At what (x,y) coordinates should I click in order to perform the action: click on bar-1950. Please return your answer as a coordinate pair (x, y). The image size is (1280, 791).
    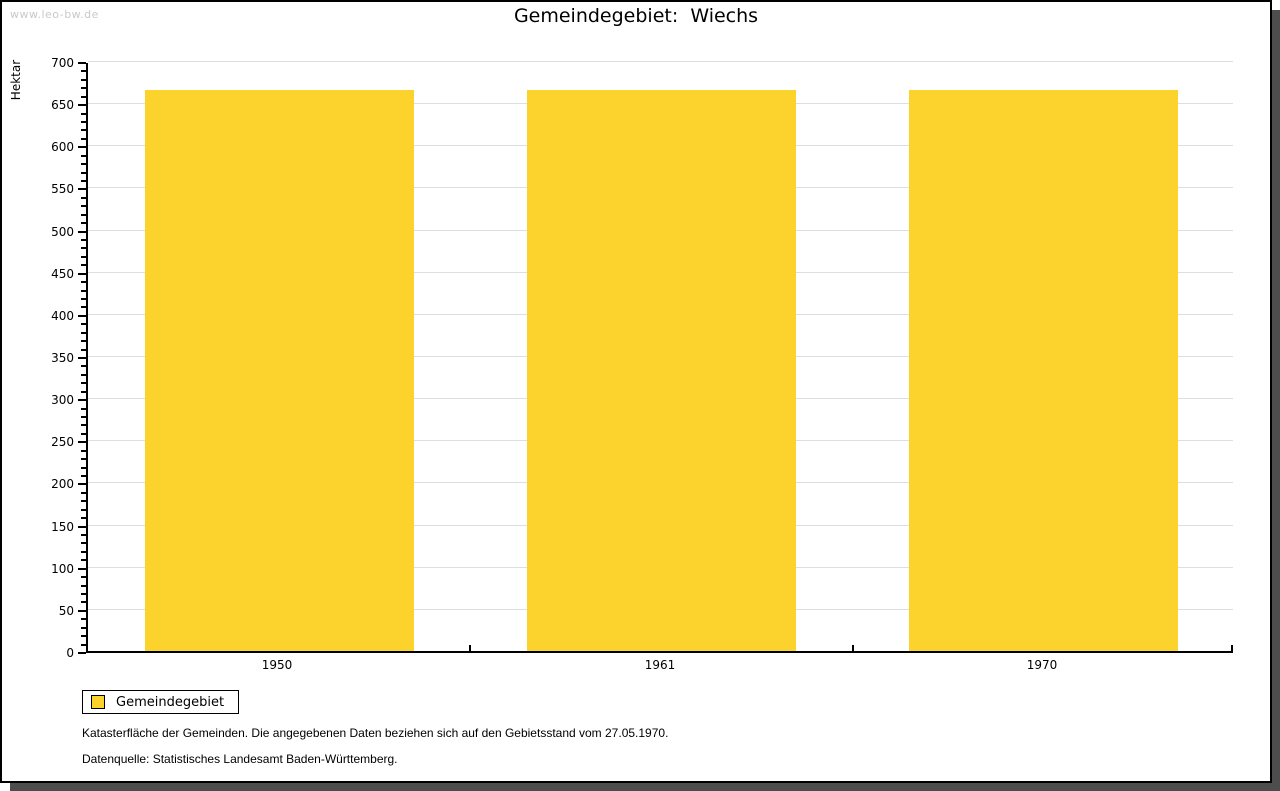
    Looking at the image, I should click on (279, 370).